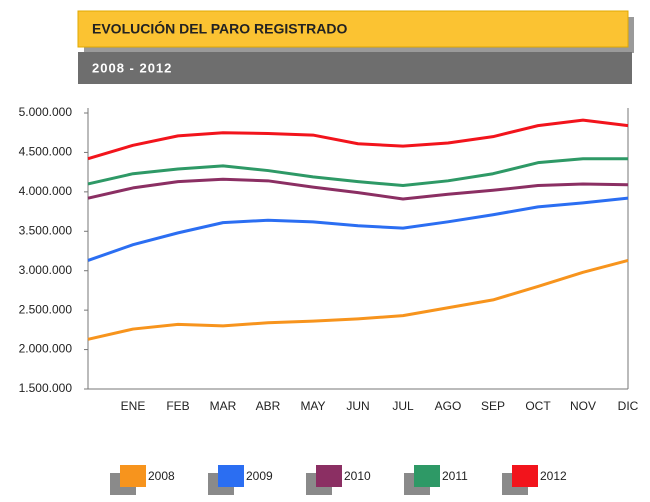 The height and width of the screenshot is (502, 650). What do you see at coordinates (628, 406) in the screenshot?
I see `x-tick-label: DIC` at bounding box center [628, 406].